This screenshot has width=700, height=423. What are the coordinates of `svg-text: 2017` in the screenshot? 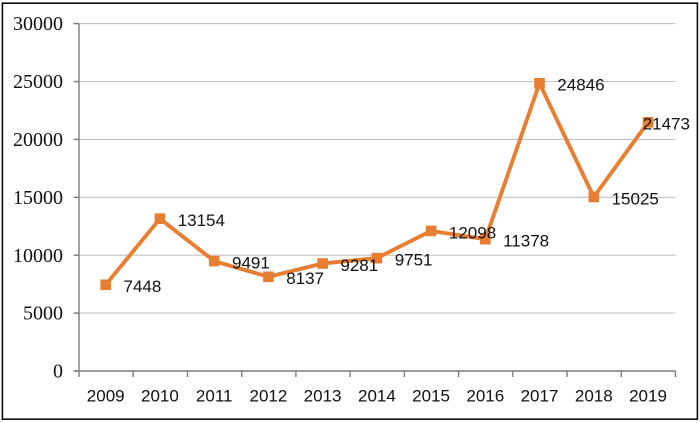 It's located at (540, 396).